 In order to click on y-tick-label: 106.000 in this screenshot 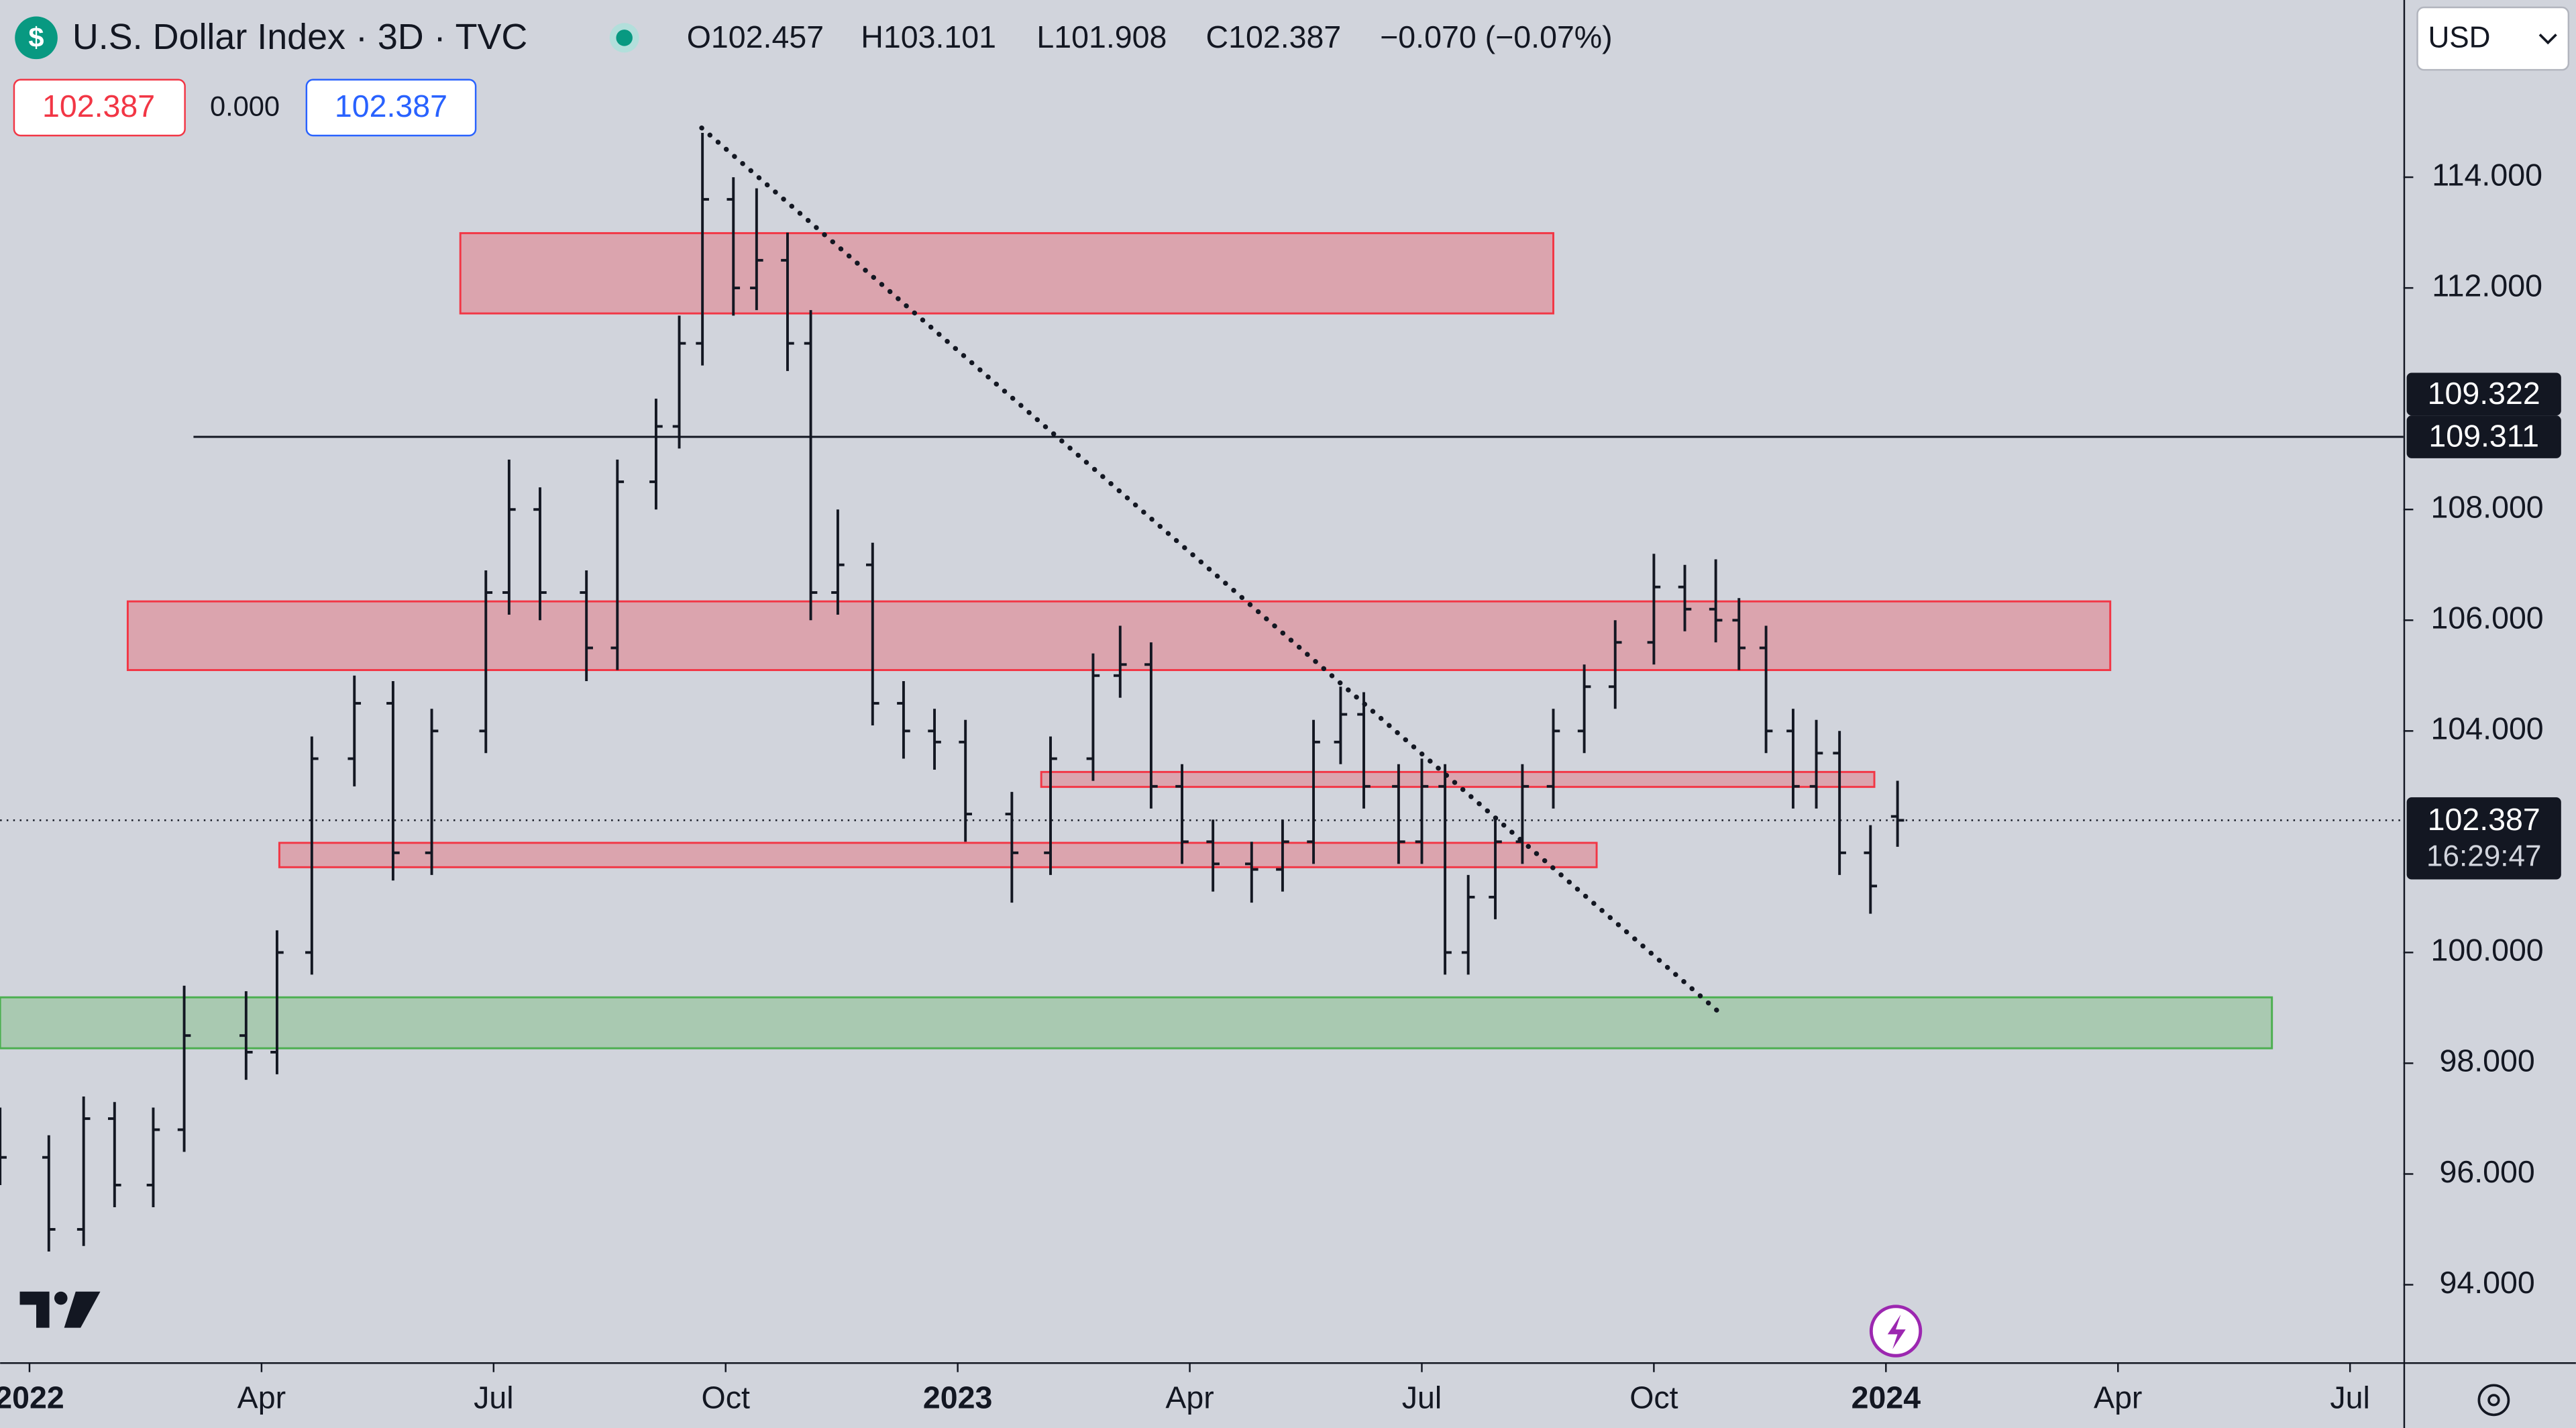, I will do `click(2487, 618)`.